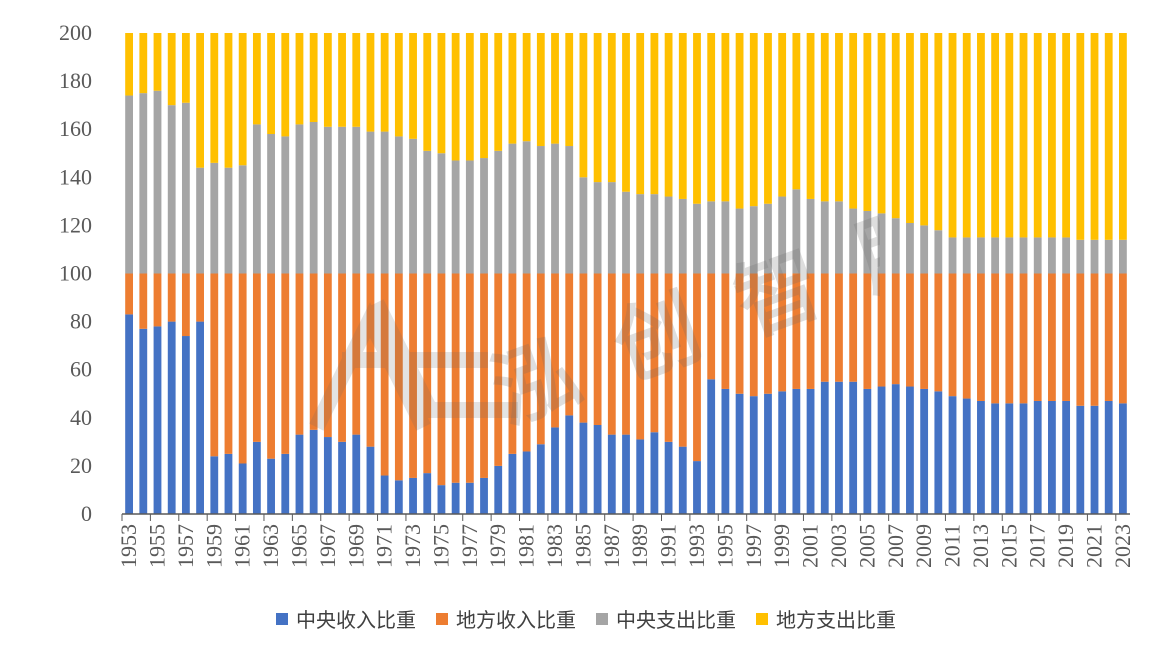 The width and height of the screenshot is (1172, 648). I want to click on x-tick-label: 2023, so click(1122, 546).